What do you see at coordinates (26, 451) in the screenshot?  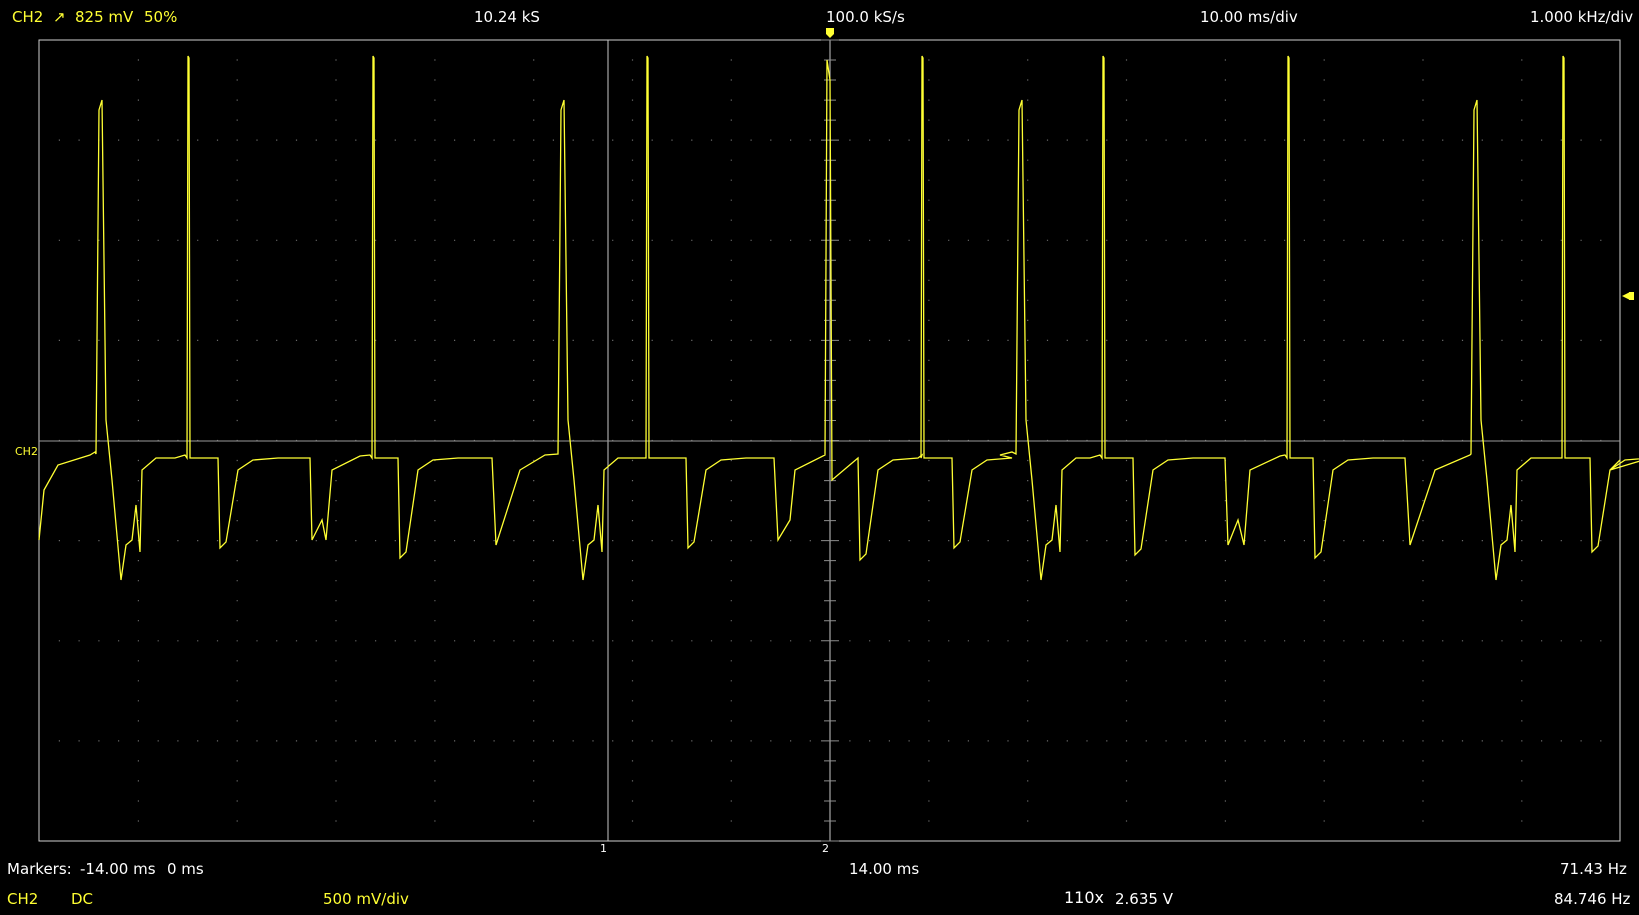 I see `channel-marker-label: CH2` at bounding box center [26, 451].